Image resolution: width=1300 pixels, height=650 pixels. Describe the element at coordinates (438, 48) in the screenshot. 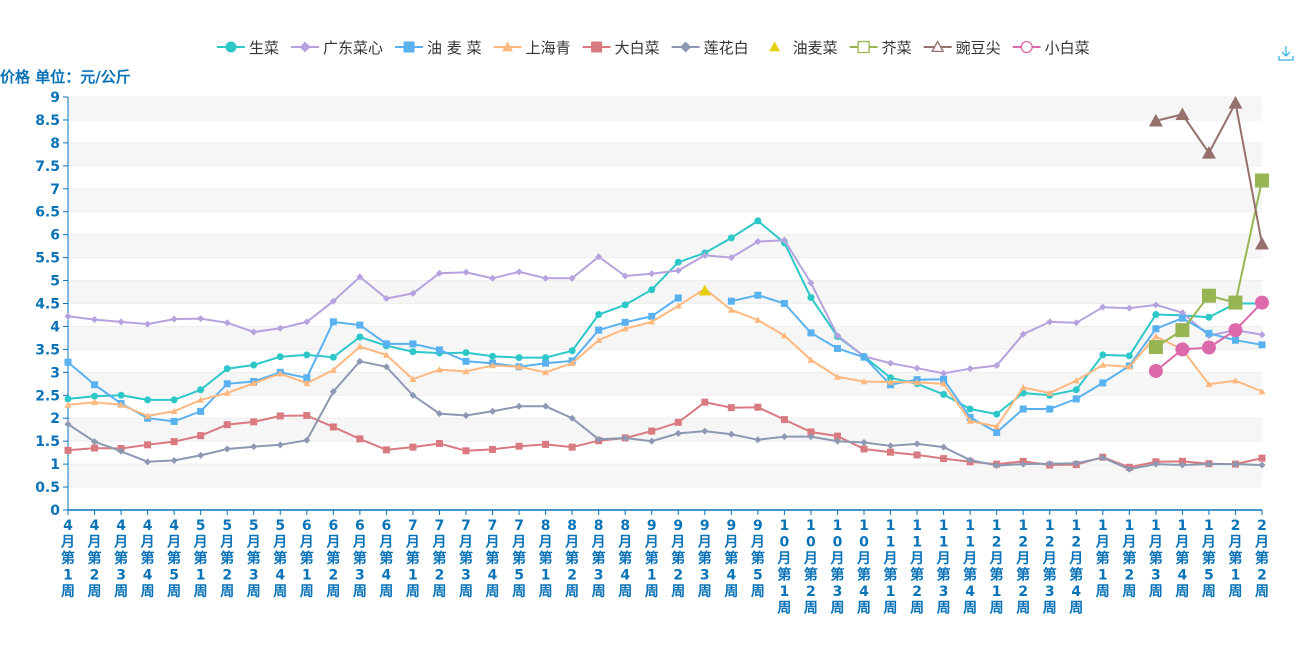

I see `legend-item: 油 麦 菜` at that location.